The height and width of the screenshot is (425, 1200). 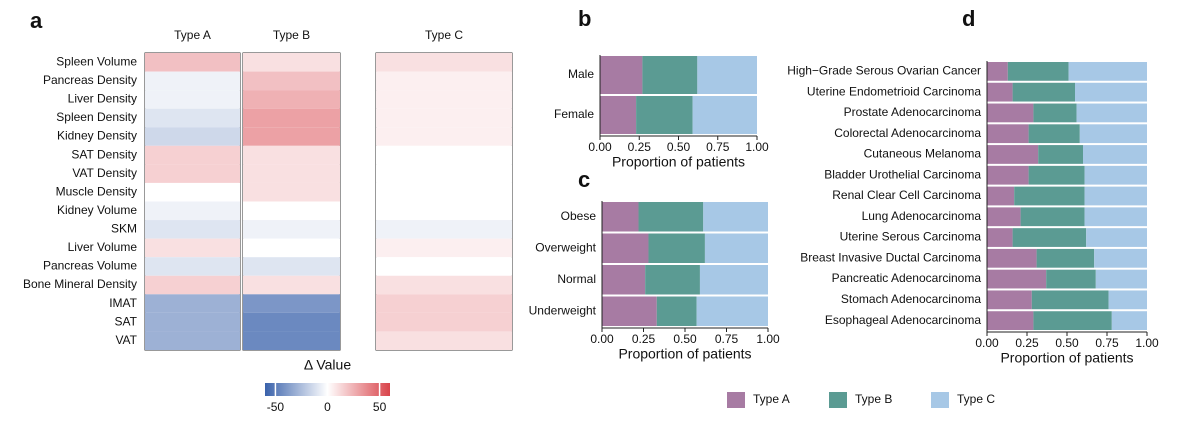 What do you see at coordinates (584, 18) in the screenshot?
I see `panel-letter: b` at bounding box center [584, 18].